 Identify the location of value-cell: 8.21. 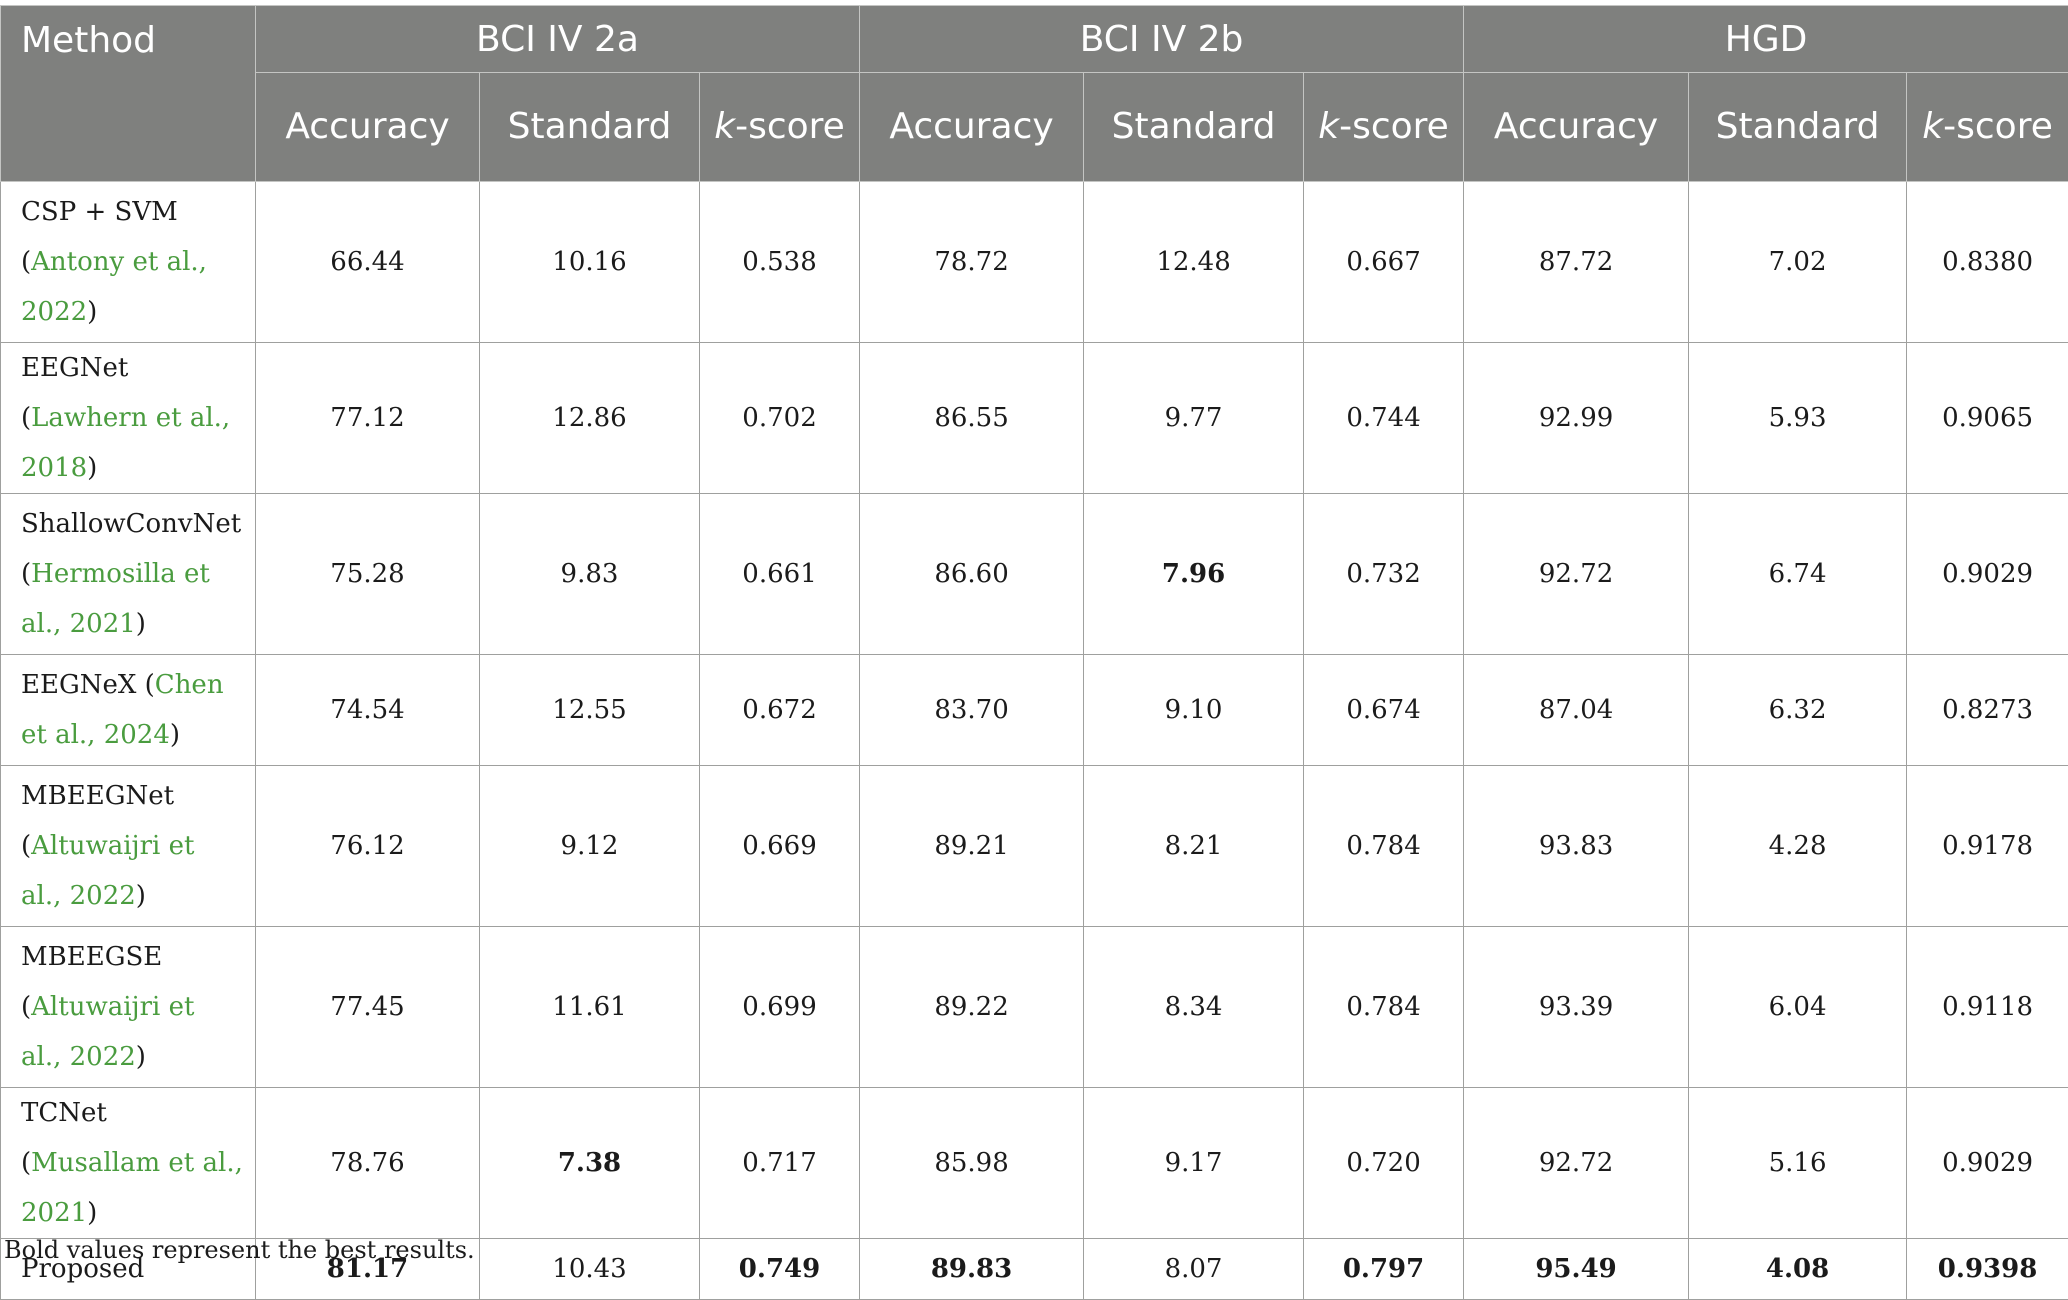
(1194, 846).